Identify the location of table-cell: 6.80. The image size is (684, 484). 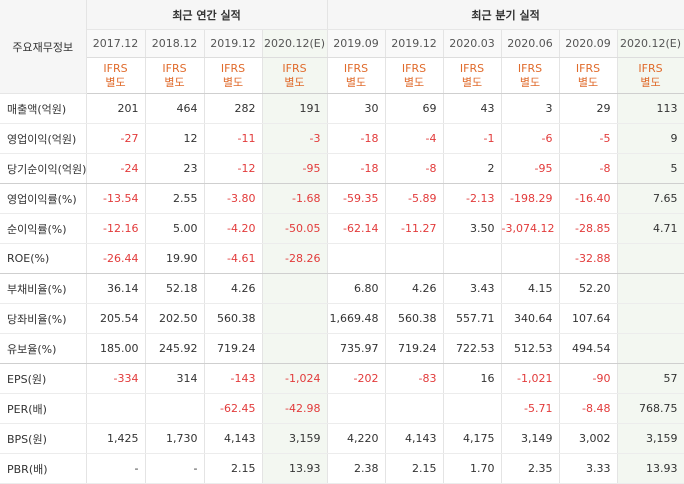
(356, 288).